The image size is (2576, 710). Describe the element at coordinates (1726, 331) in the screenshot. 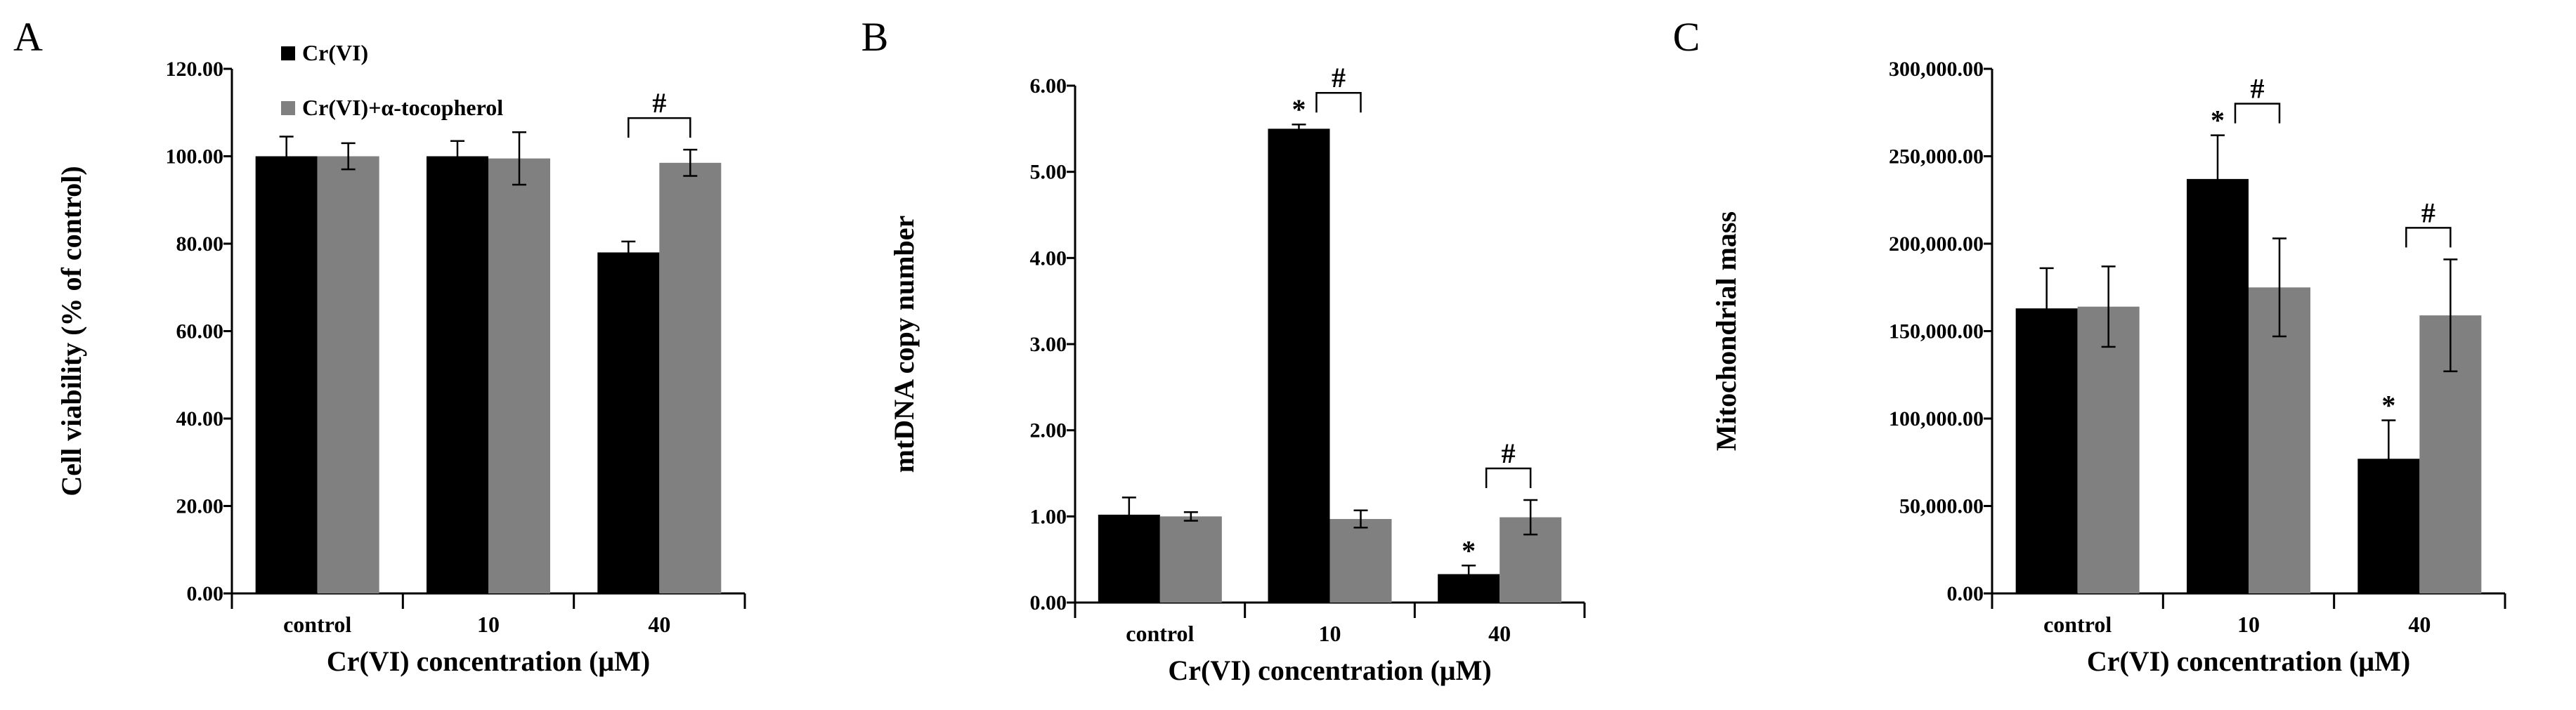

I see `y-axis-label: Mitochondrial mass` at that location.